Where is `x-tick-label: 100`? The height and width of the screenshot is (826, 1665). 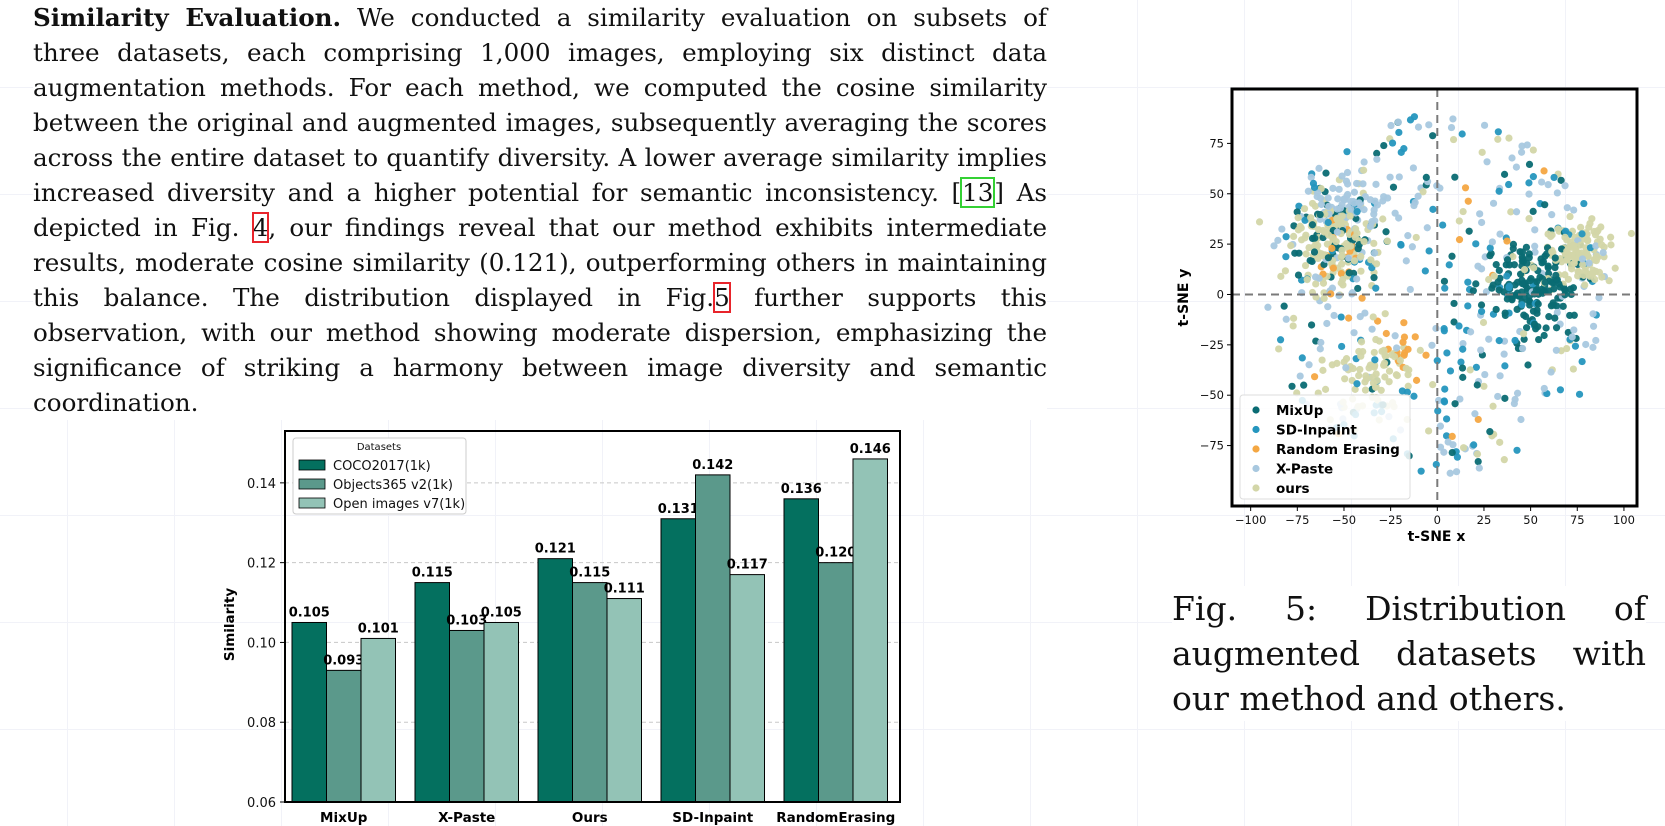 x-tick-label: 100 is located at coordinates (1624, 520).